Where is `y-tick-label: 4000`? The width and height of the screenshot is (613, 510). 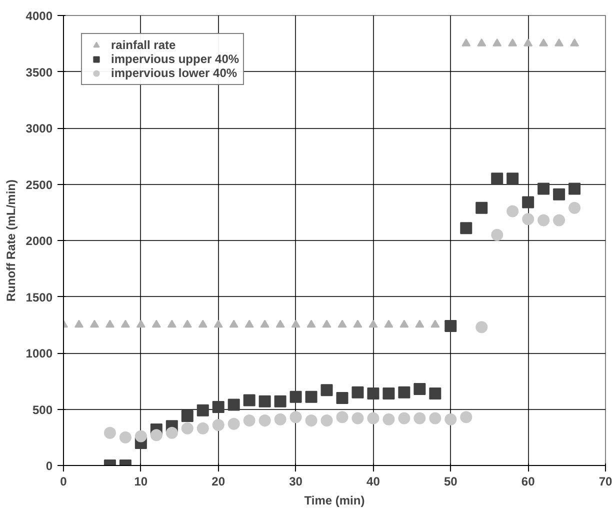
y-tick-label: 4000 is located at coordinates (39, 16).